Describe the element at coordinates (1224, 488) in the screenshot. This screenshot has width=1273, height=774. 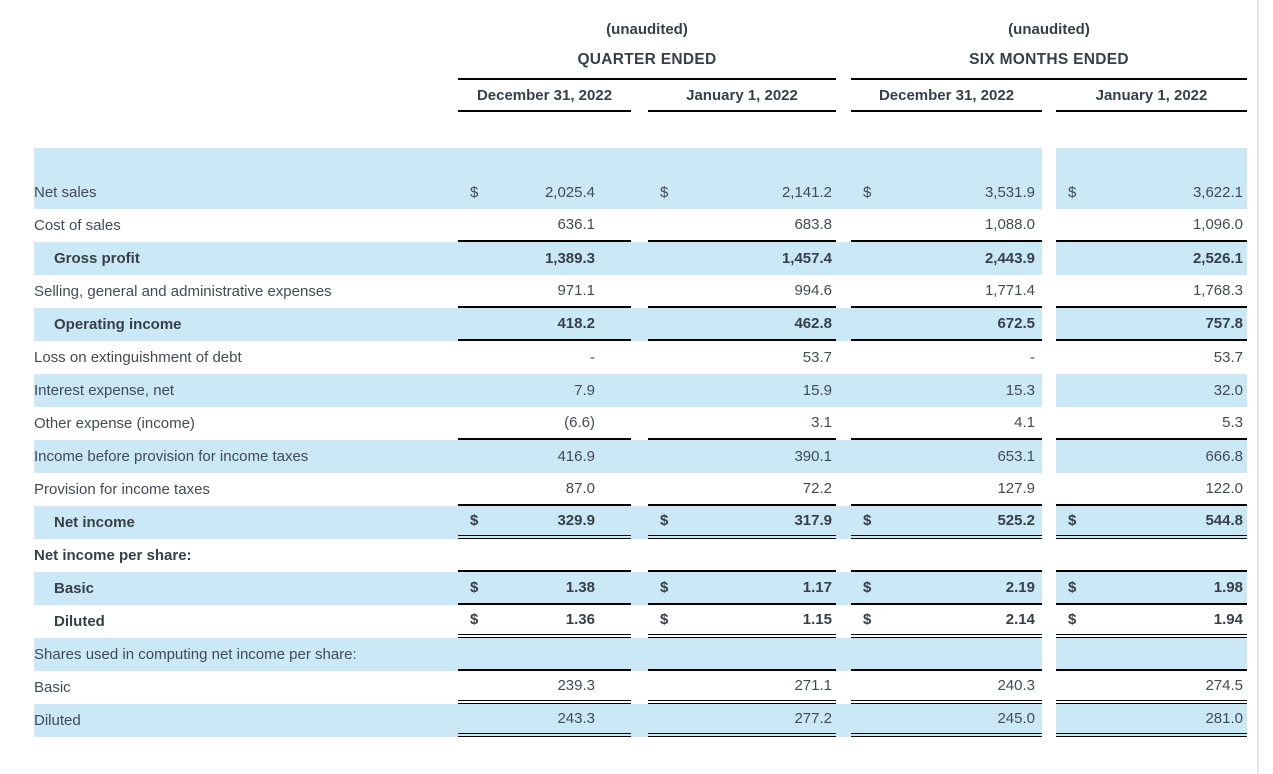
I see `value-number: 122.0` at that location.